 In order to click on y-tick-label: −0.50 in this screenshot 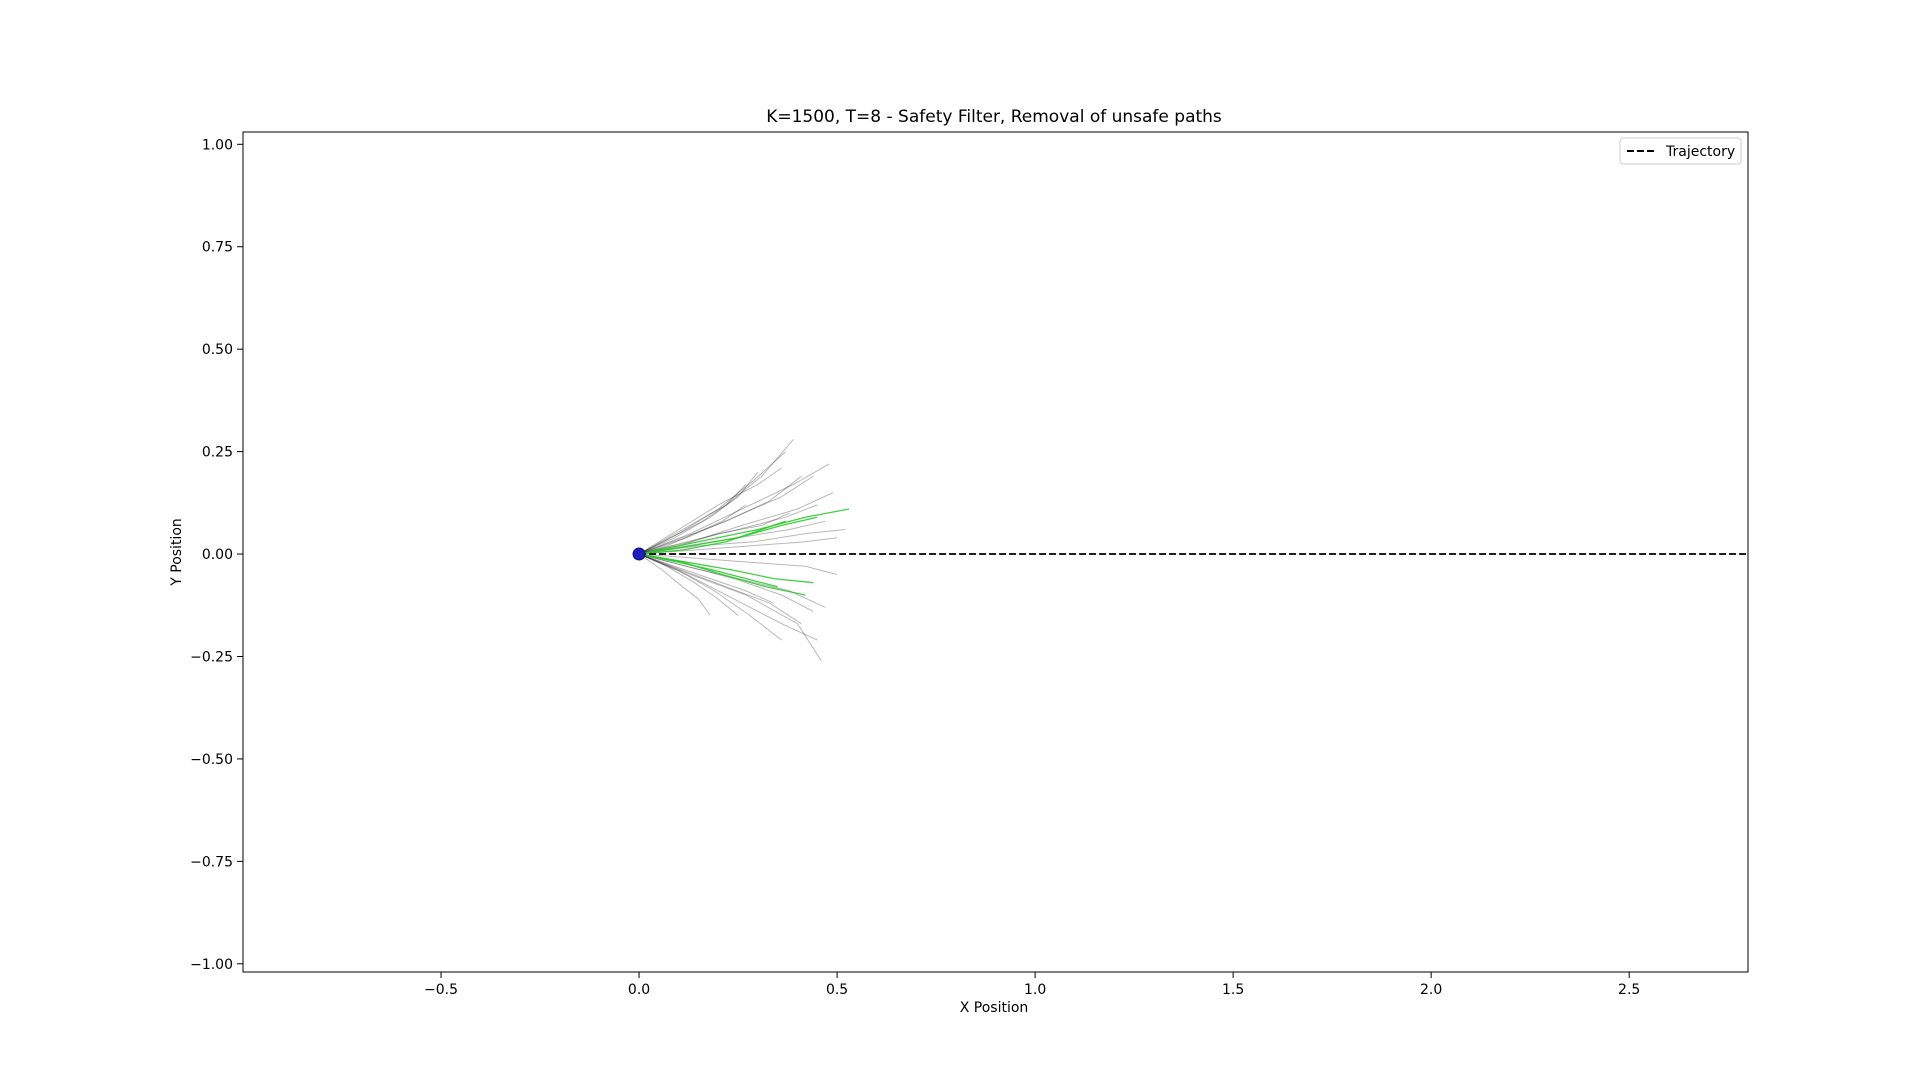, I will do `click(211, 760)`.